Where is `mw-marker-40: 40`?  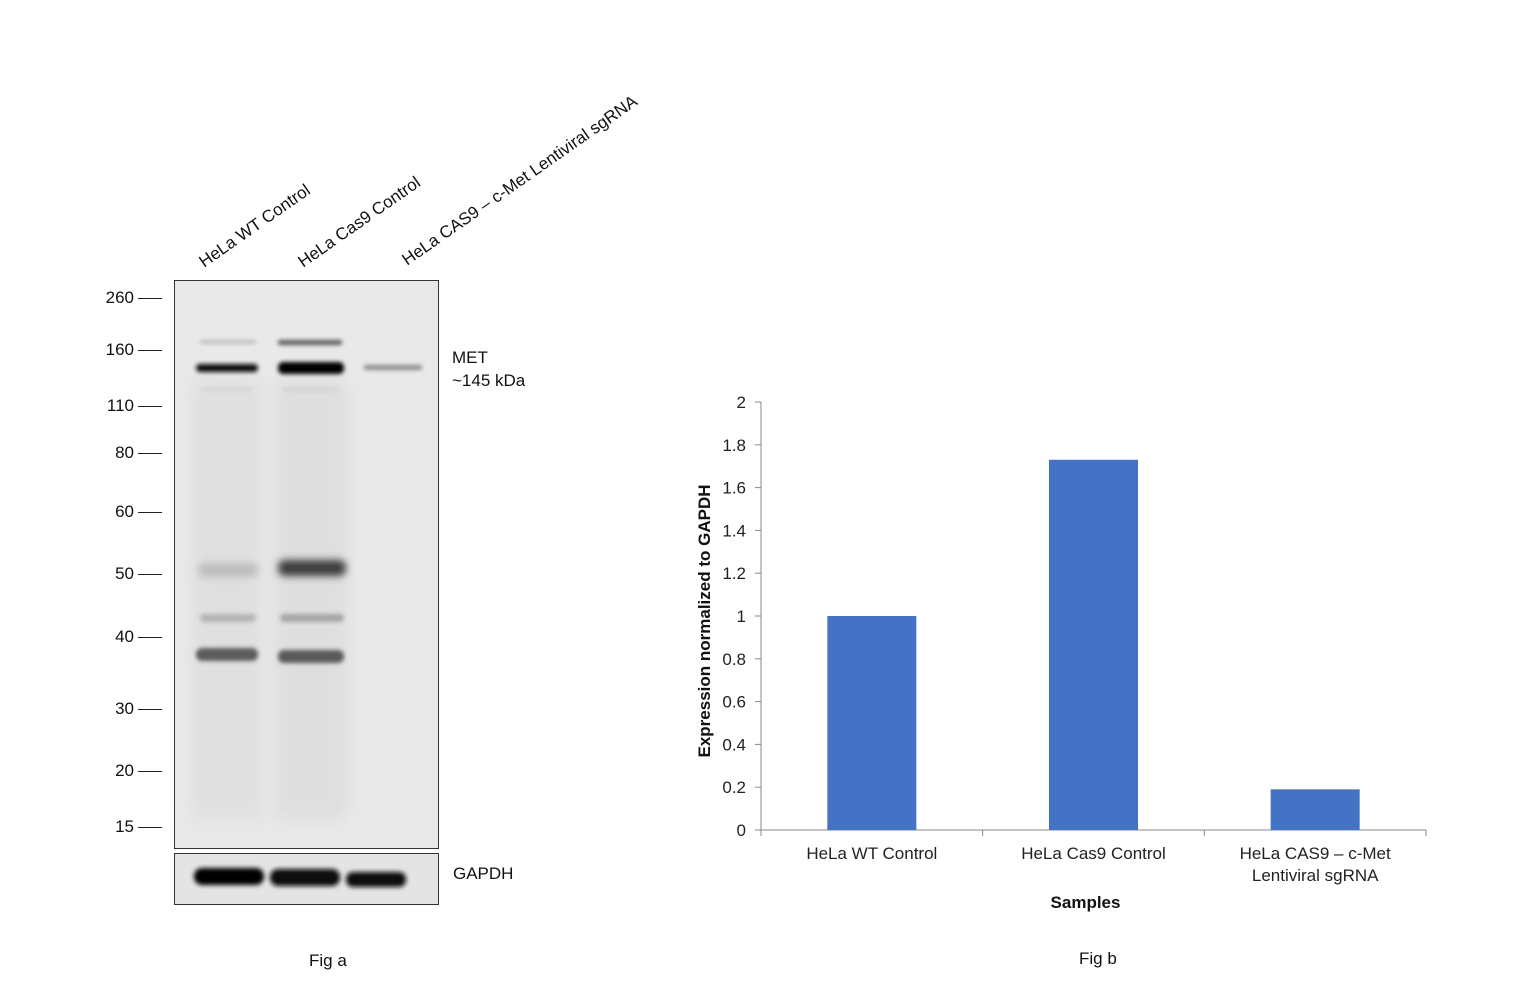
mw-marker-40: 40 is located at coordinates (130, 637).